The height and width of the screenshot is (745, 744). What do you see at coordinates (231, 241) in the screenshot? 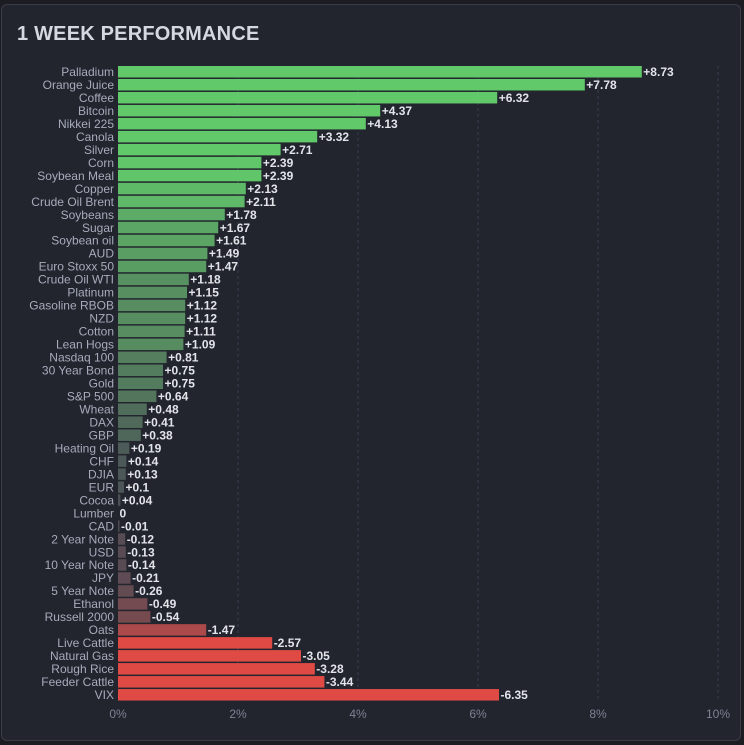
I see `value-label: +1.61` at bounding box center [231, 241].